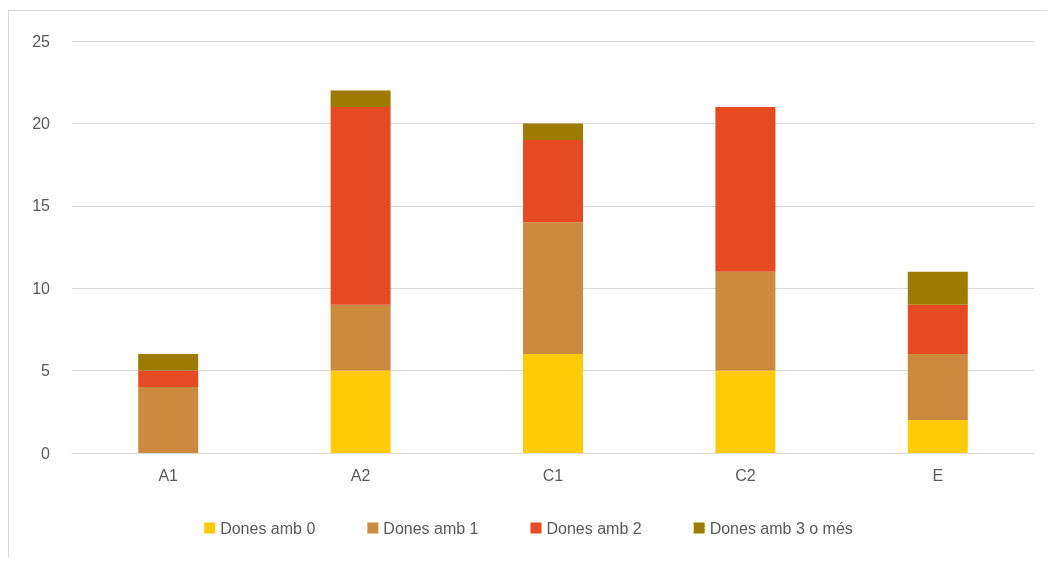  What do you see at coordinates (553, 475) in the screenshot?
I see `x-tick-label: C1` at bounding box center [553, 475].